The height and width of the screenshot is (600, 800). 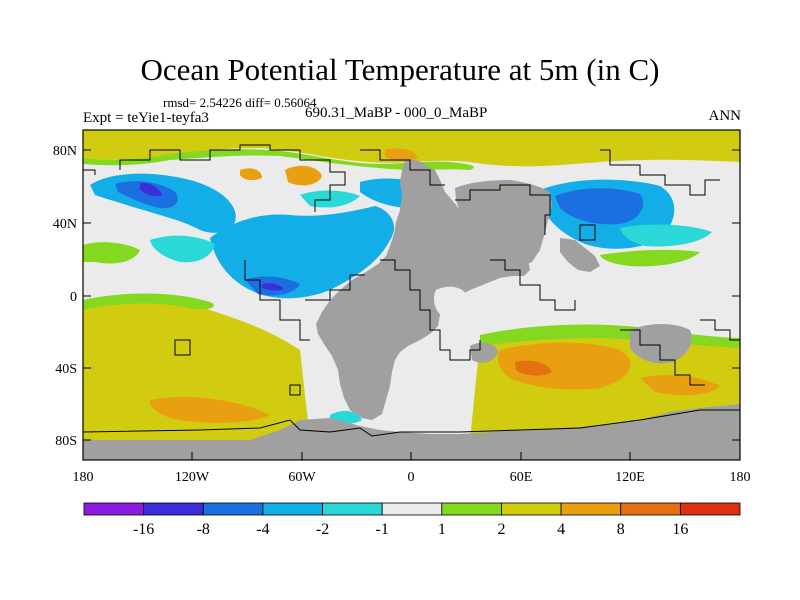 I want to click on stats-label: rmsd= 2.54226 diff= 0.56064, so click(x=240, y=102).